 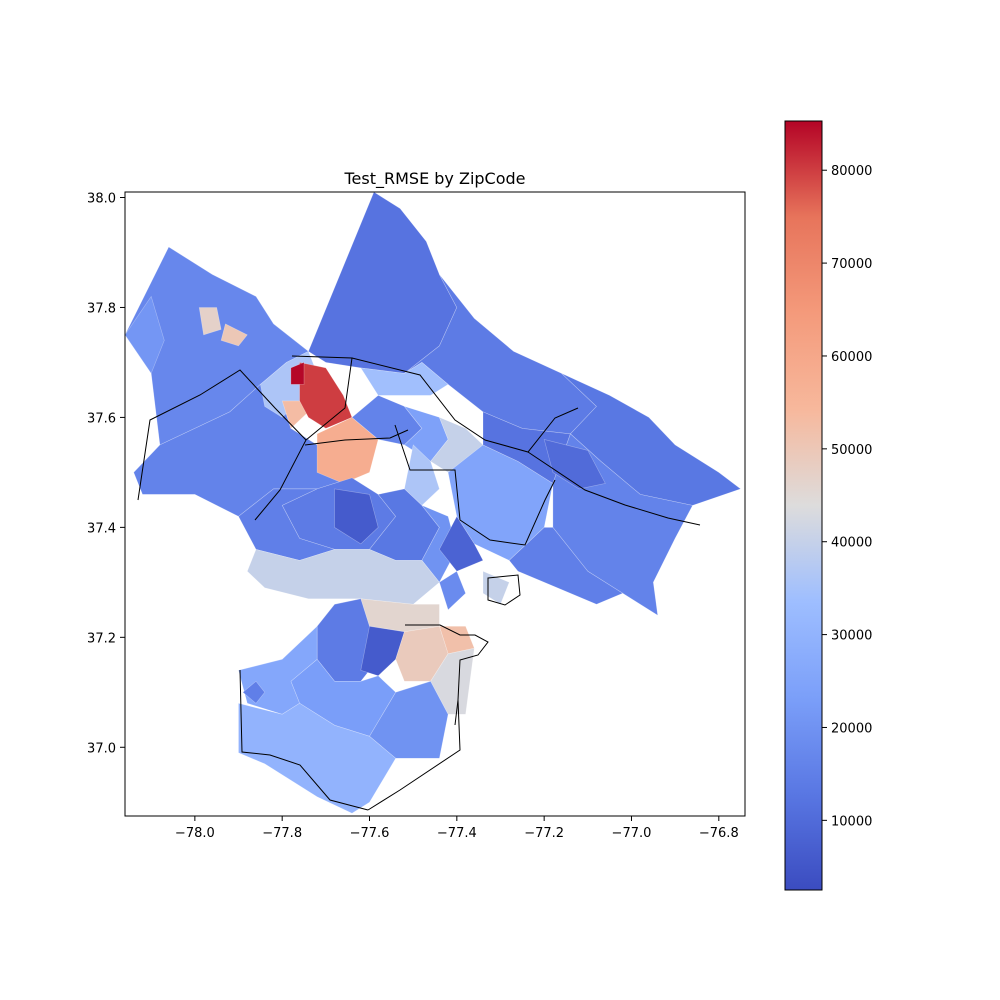 I want to click on colorbar-tick-label: 70000, so click(x=851, y=264).